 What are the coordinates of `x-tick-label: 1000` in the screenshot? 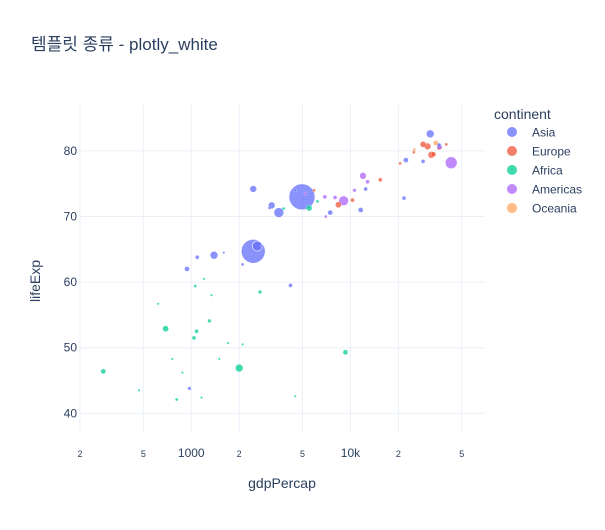 It's located at (191, 453).